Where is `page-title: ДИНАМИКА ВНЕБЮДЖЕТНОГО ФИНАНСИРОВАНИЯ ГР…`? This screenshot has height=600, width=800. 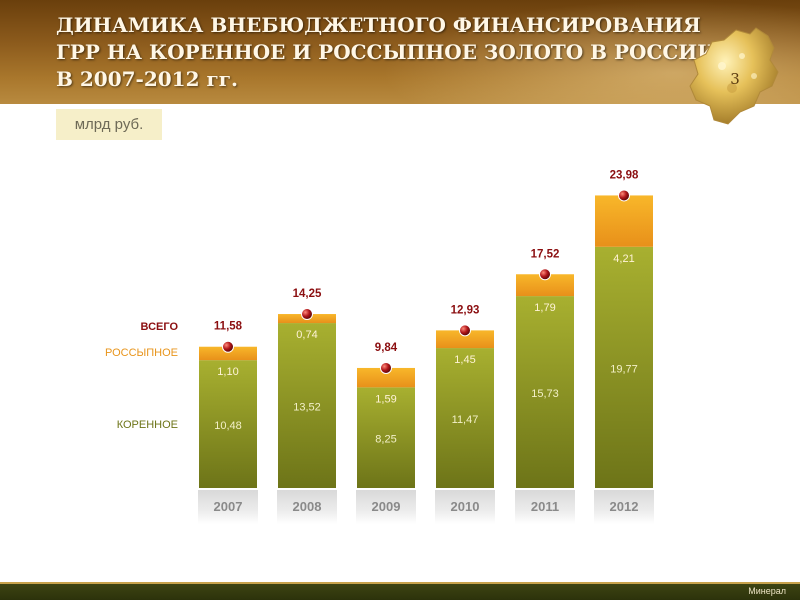
page-title: ДИНАМИКА ВНЕБЮДЖЕТНОГО ФИНАНСИРОВАНИЯ ГР… is located at coordinates (386, 52).